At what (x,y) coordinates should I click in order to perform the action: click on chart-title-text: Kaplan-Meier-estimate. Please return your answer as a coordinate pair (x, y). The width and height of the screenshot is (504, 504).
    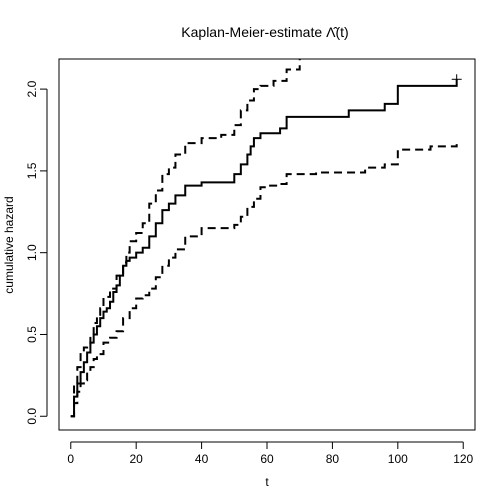
    Looking at the image, I should click on (251, 32).